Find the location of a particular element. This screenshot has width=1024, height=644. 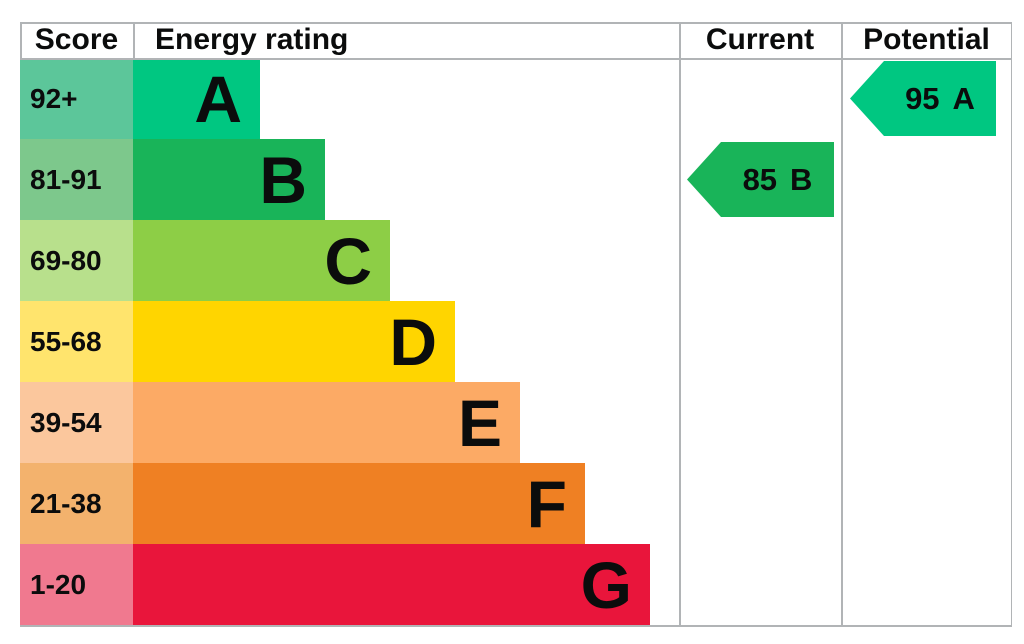

current-potential-divider is located at coordinates (842, 324).